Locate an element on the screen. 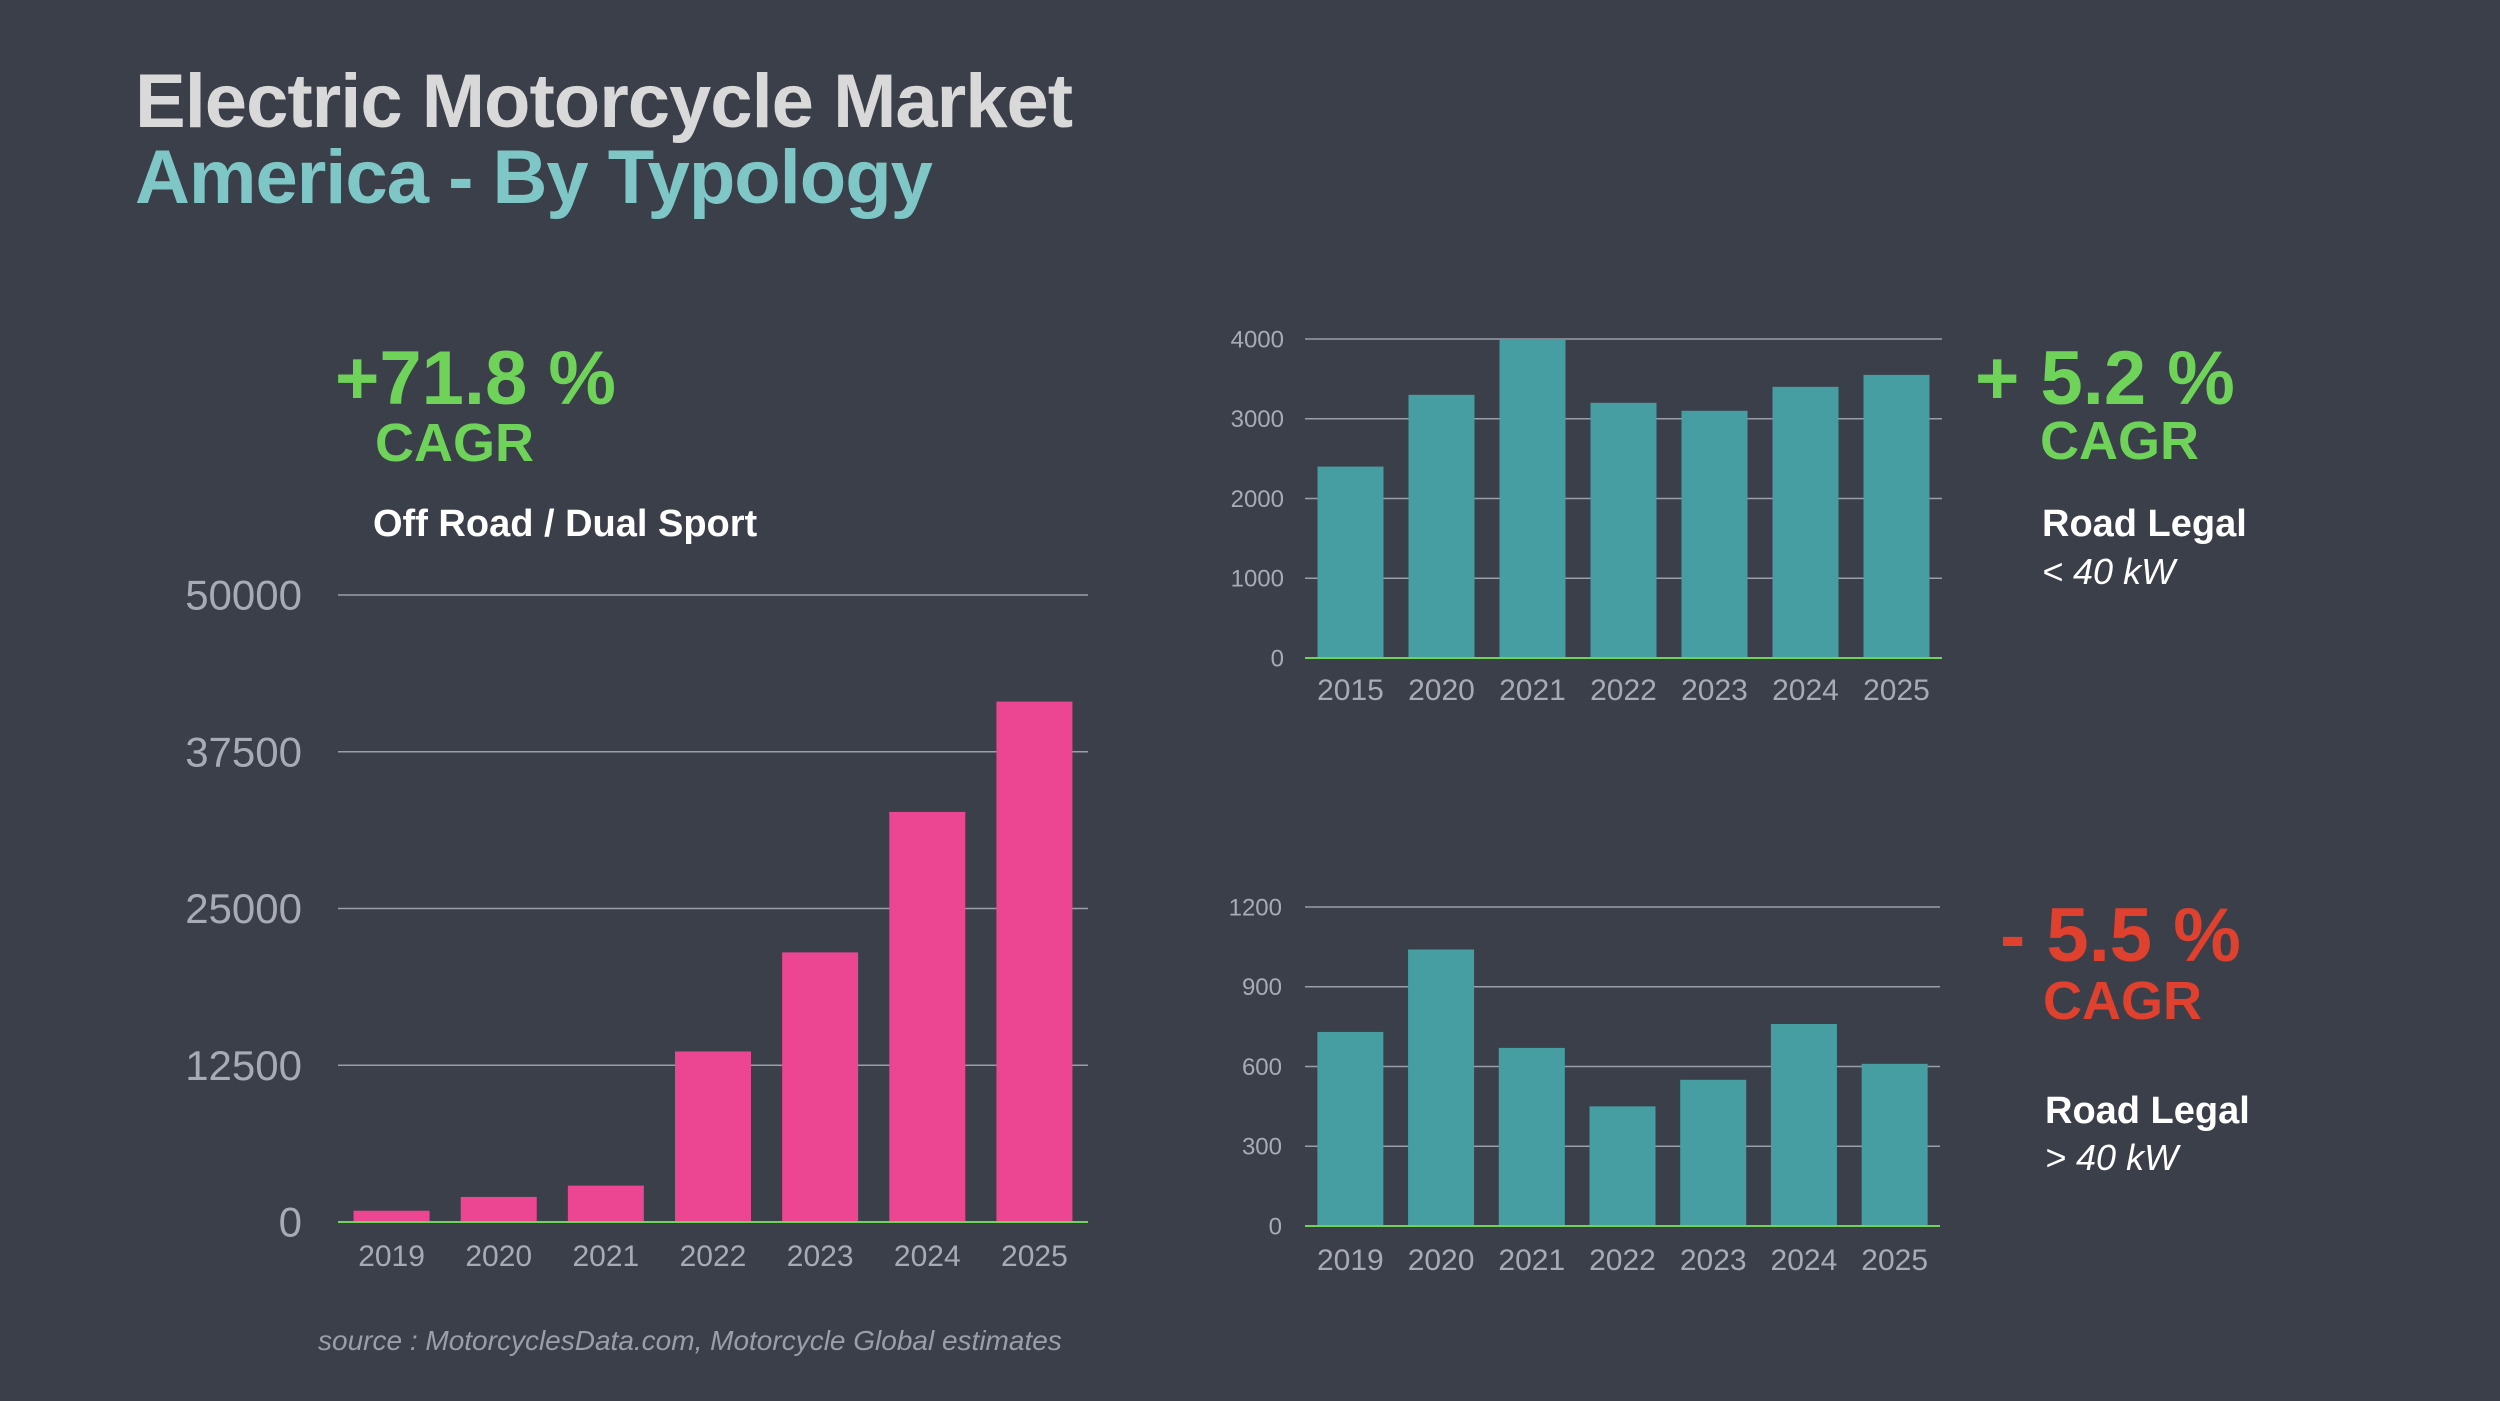 The image size is (2500, 1401). chart-title: Electric Motorcycle Market is located at coordinates (604, 101).